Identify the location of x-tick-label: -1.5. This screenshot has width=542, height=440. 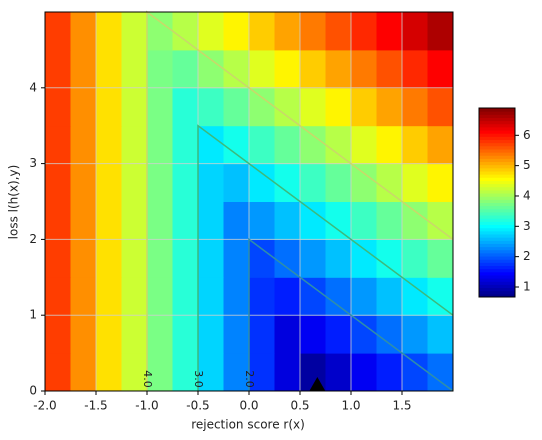
(95, 406).